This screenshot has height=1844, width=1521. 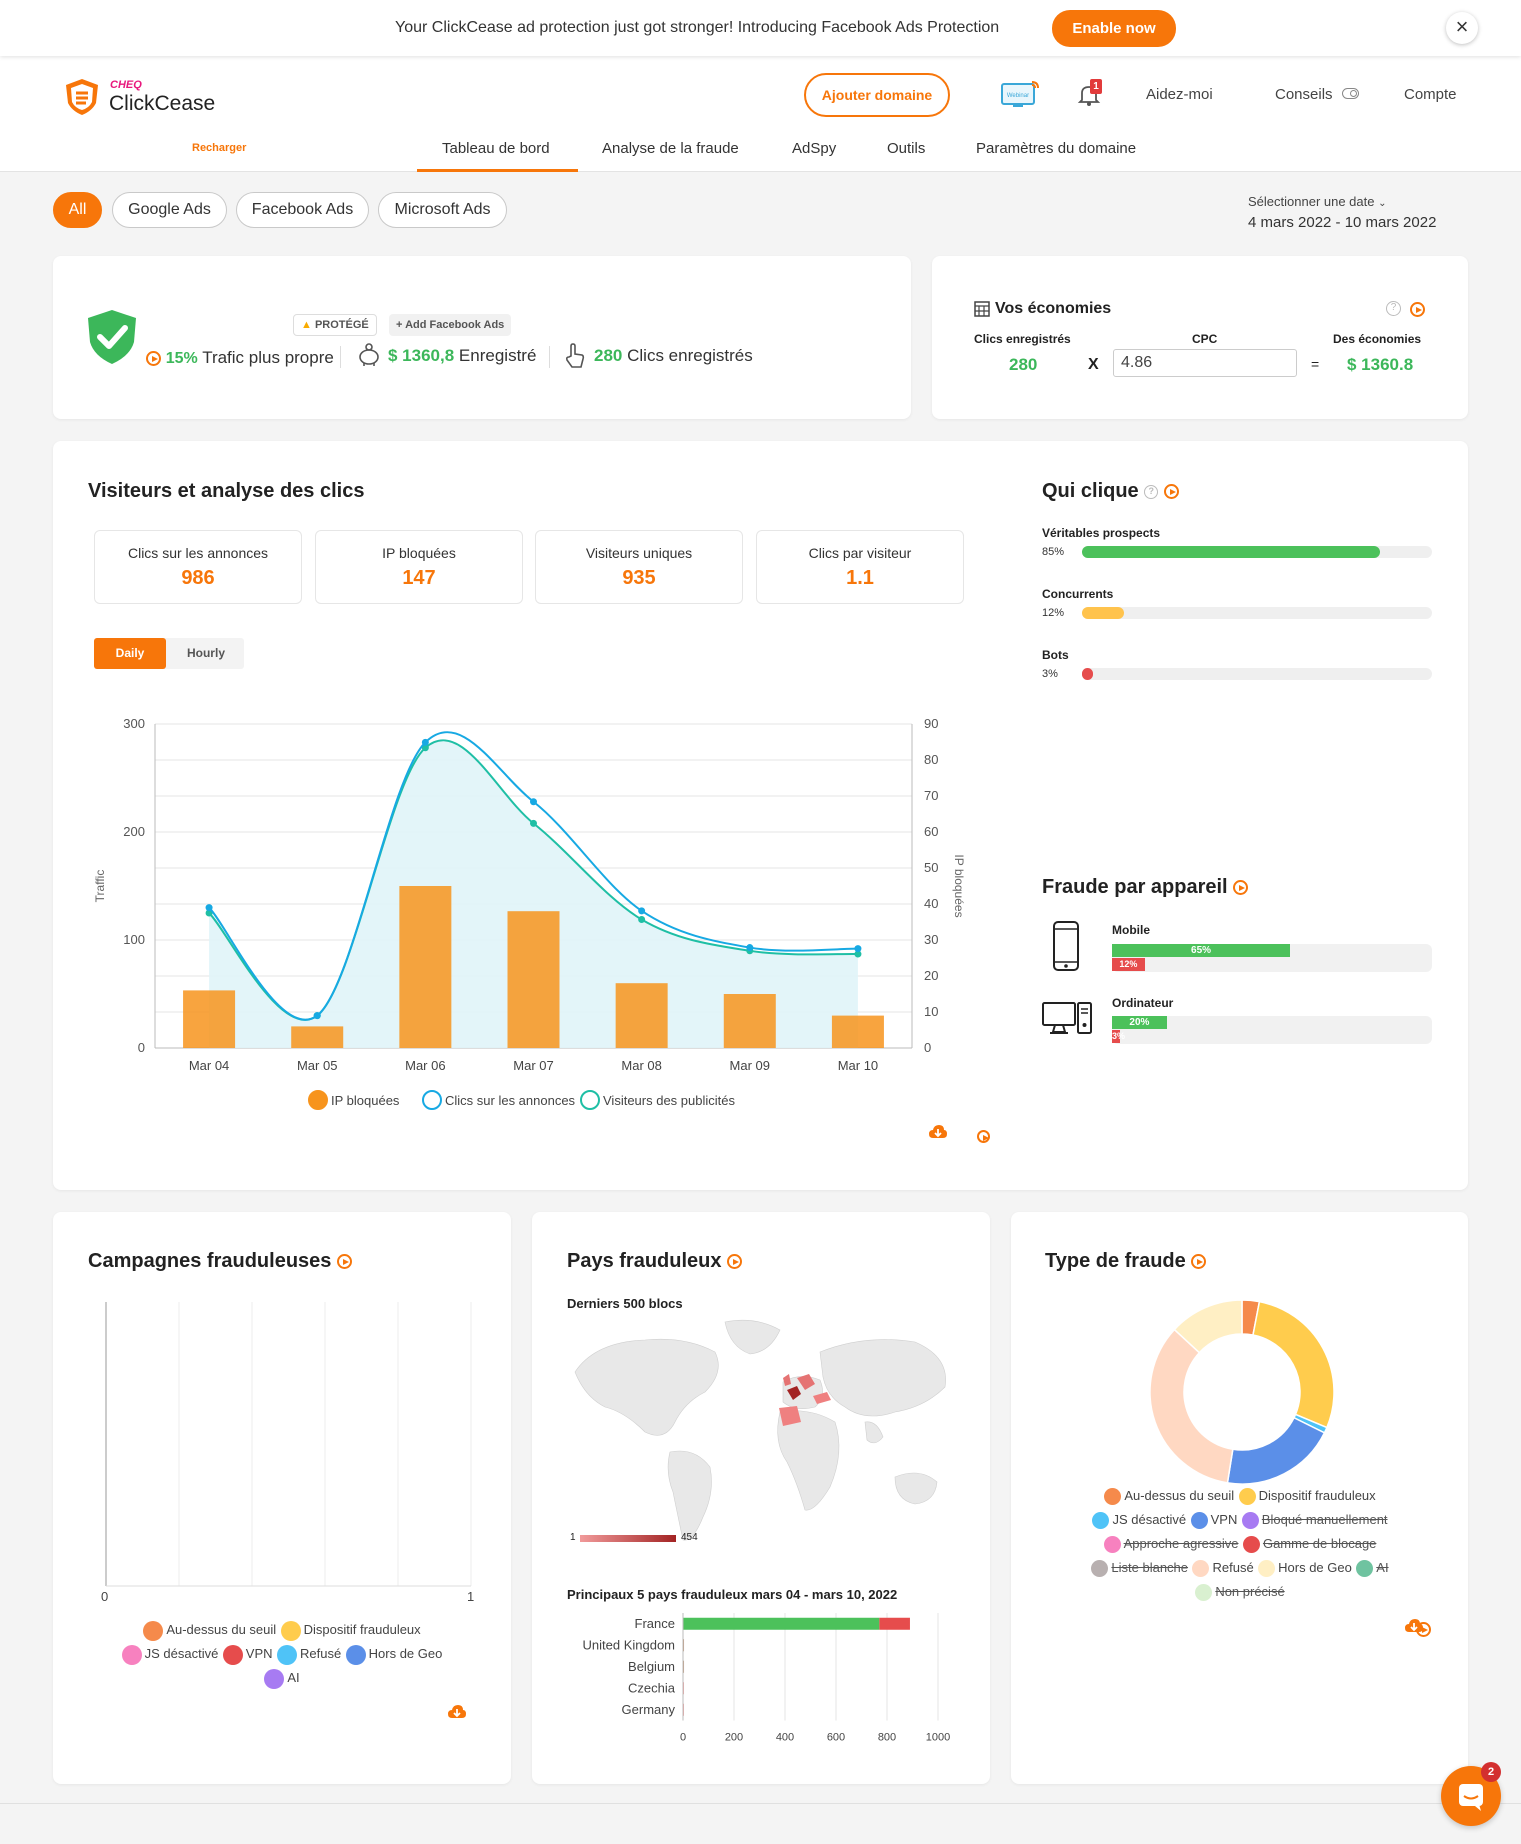 I want to click on mobile-phone-icon, so click(x=1066, y=948).